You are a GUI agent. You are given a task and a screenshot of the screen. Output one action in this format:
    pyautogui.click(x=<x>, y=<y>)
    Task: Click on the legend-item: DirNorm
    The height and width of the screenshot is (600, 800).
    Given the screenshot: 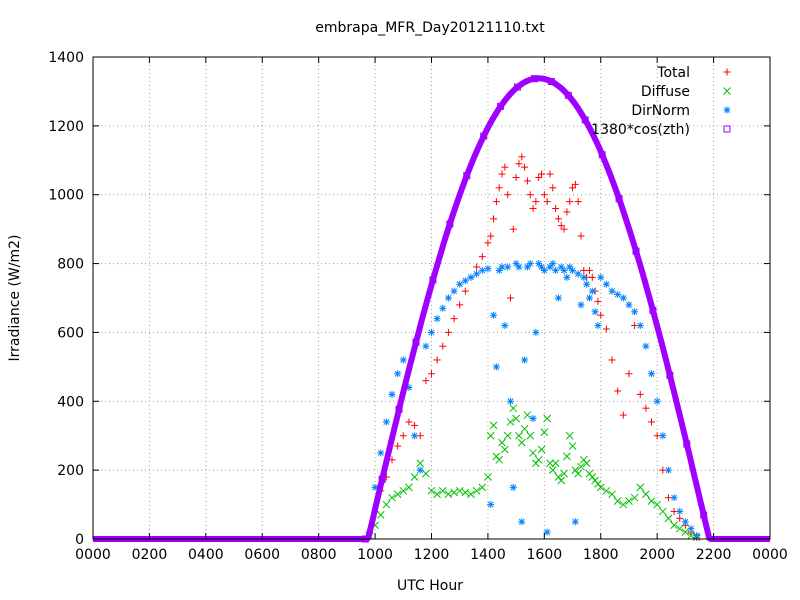 What is the action you would take?
    pyautogui.click(x=681, y=111)
    